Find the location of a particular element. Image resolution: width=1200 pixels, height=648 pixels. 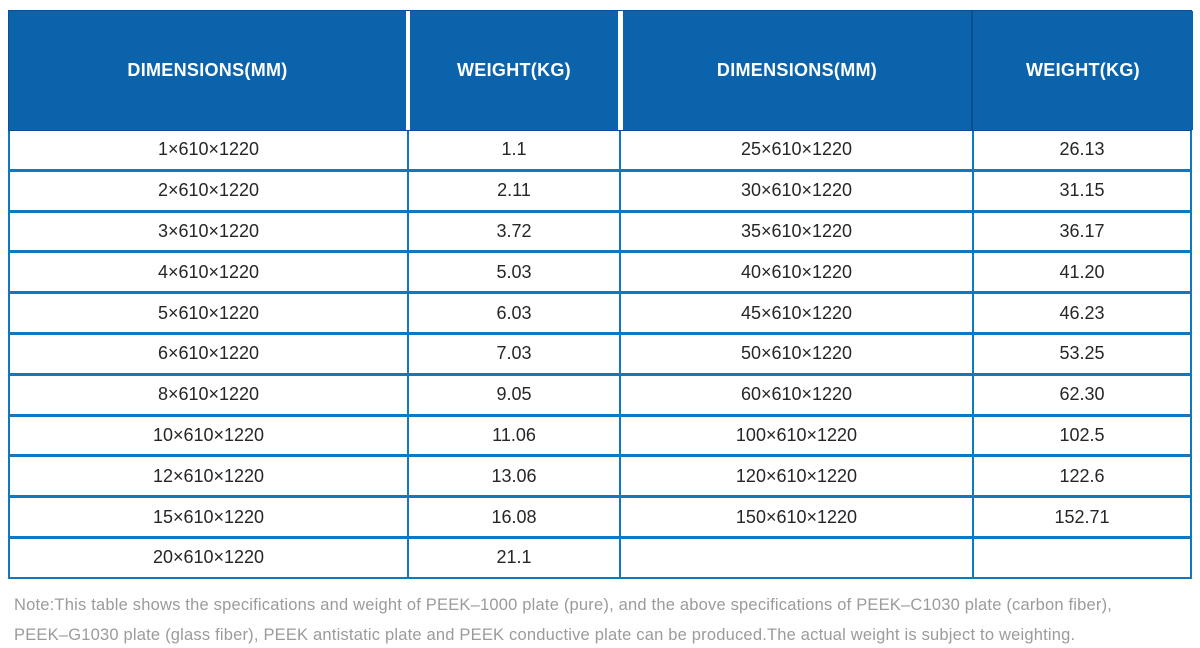

weight-cell: 36.17 is located at coordinates (1081, 231).